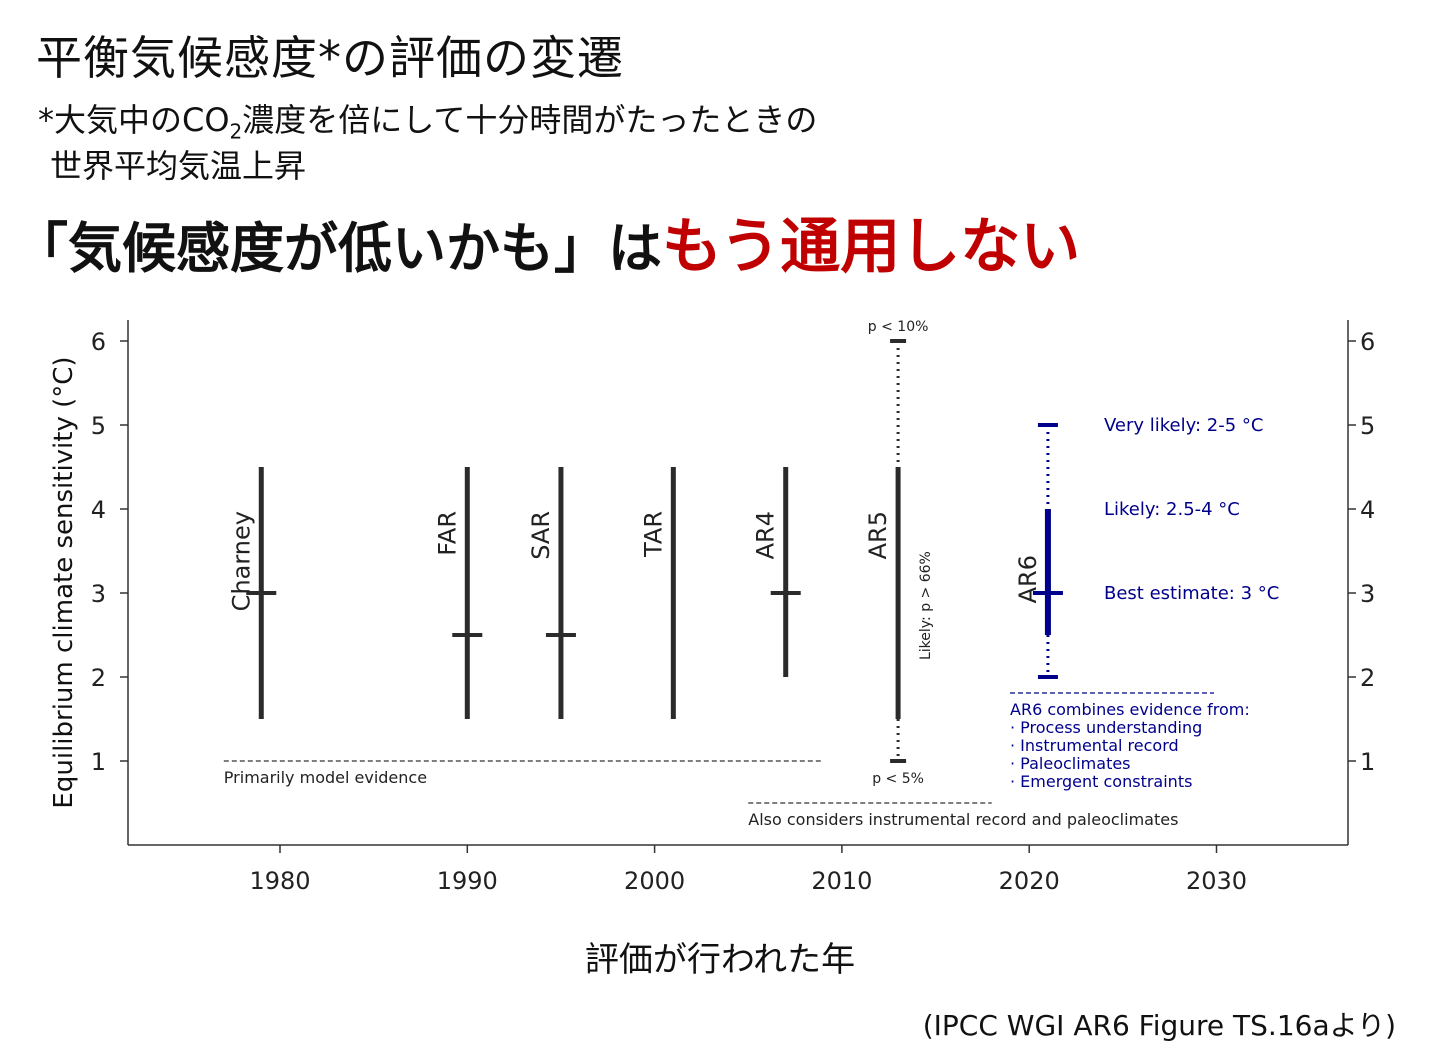 The width and height of the screenshot is (1440, 1060). Describe the element at coordinates (530, 120) in the screenshot. I see `footnote-text-post: 濃度を倍にして十分時間がたったときの` at that location.